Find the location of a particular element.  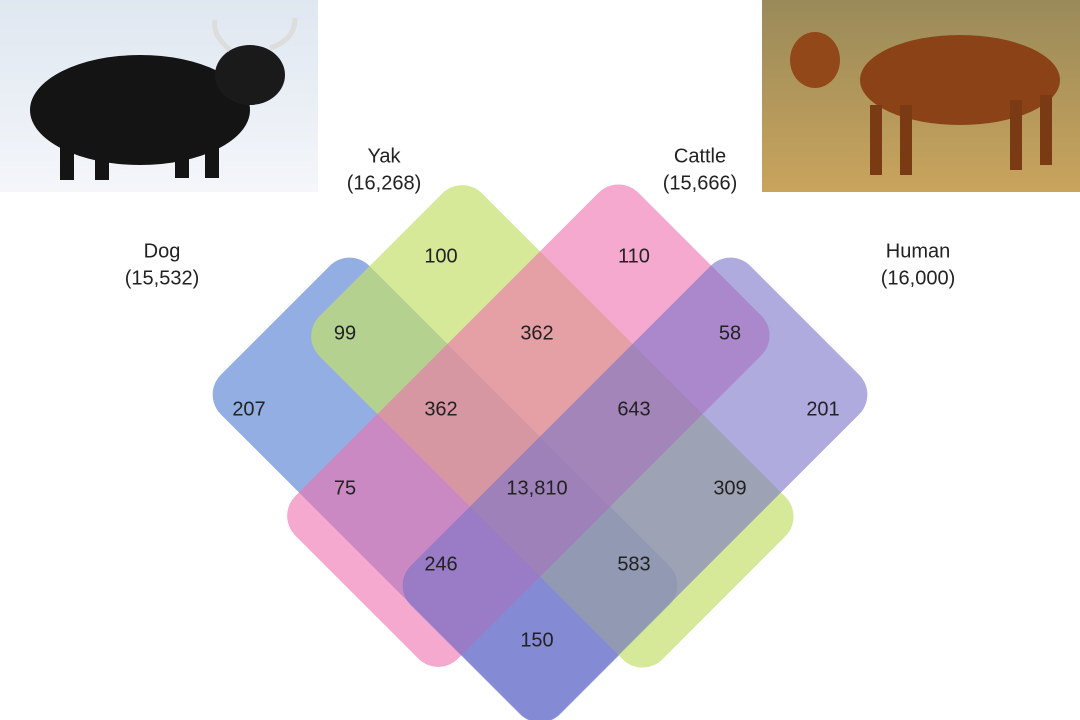

cattle-photo is located at coordinates (921, 96).